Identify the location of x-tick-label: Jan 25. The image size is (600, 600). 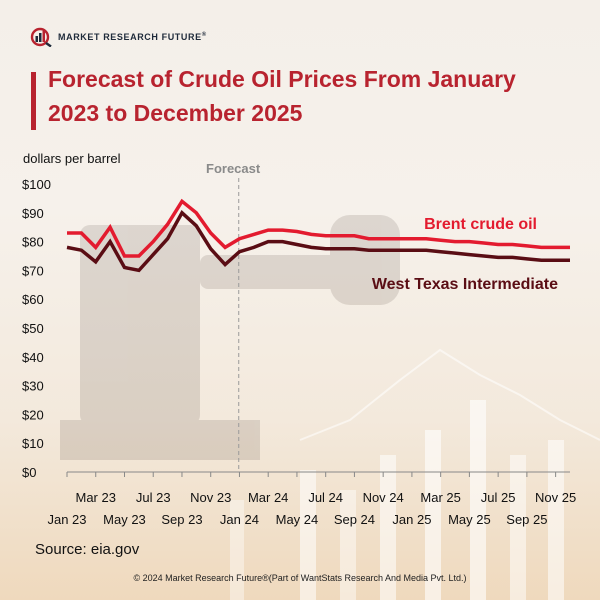
(411, 519).